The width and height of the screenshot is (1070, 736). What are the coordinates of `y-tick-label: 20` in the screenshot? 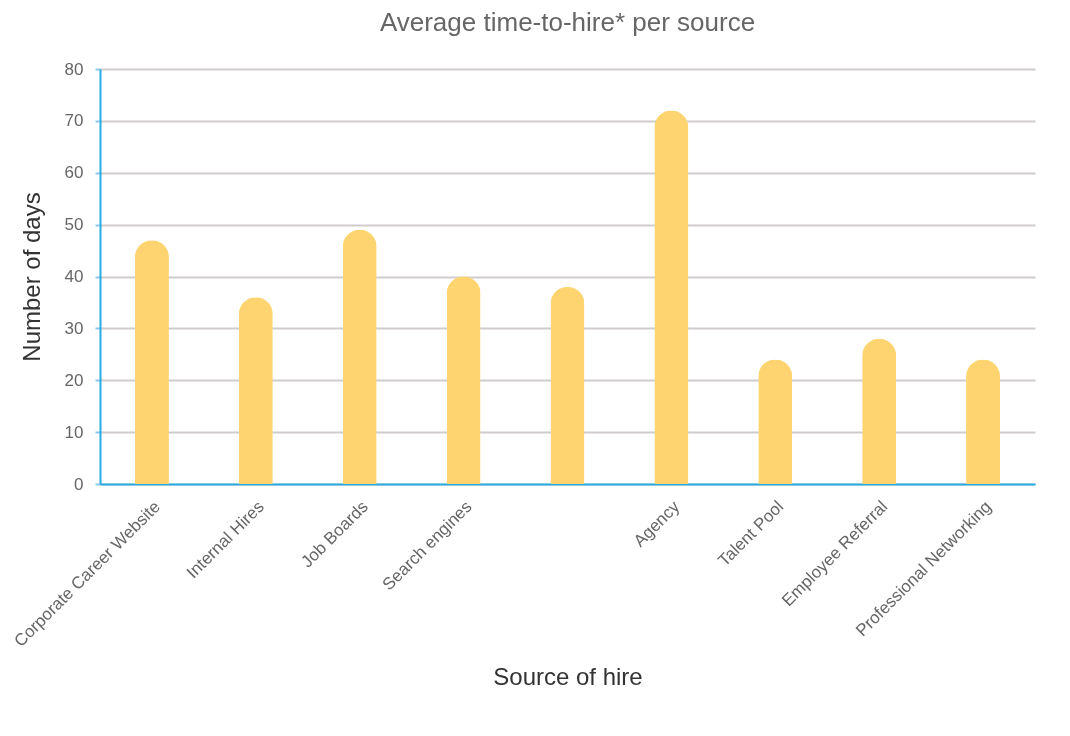 It's located at (74, 380).